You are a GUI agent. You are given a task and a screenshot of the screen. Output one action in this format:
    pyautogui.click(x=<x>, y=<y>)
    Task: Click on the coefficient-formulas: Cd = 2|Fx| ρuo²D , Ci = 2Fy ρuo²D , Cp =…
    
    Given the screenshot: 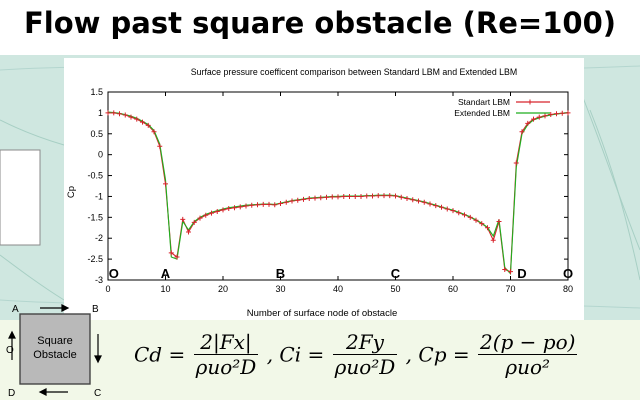 What is the action you would take?
    pyautogui.click(x=356, y=354)
    